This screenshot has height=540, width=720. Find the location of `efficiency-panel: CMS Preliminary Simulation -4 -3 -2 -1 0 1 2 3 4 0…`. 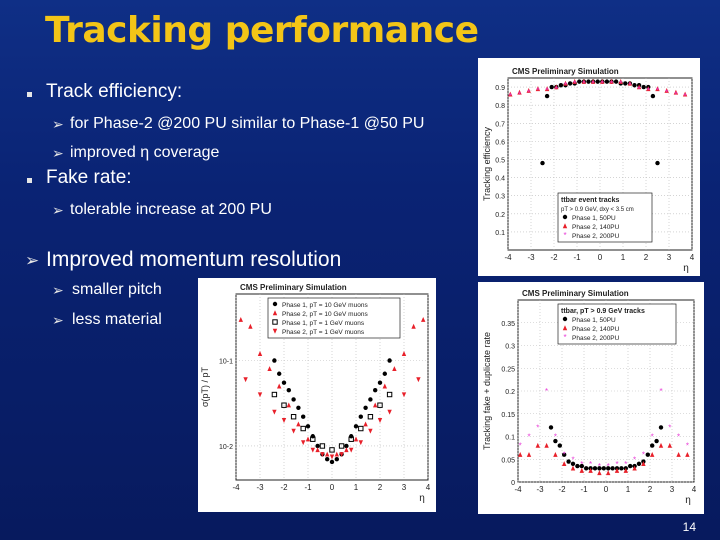

efficiency-panel: CMS Preliminary Simulation -4 -3 -2 -1 0 1 2 3 4 0… is located at coordinates (589, 167).